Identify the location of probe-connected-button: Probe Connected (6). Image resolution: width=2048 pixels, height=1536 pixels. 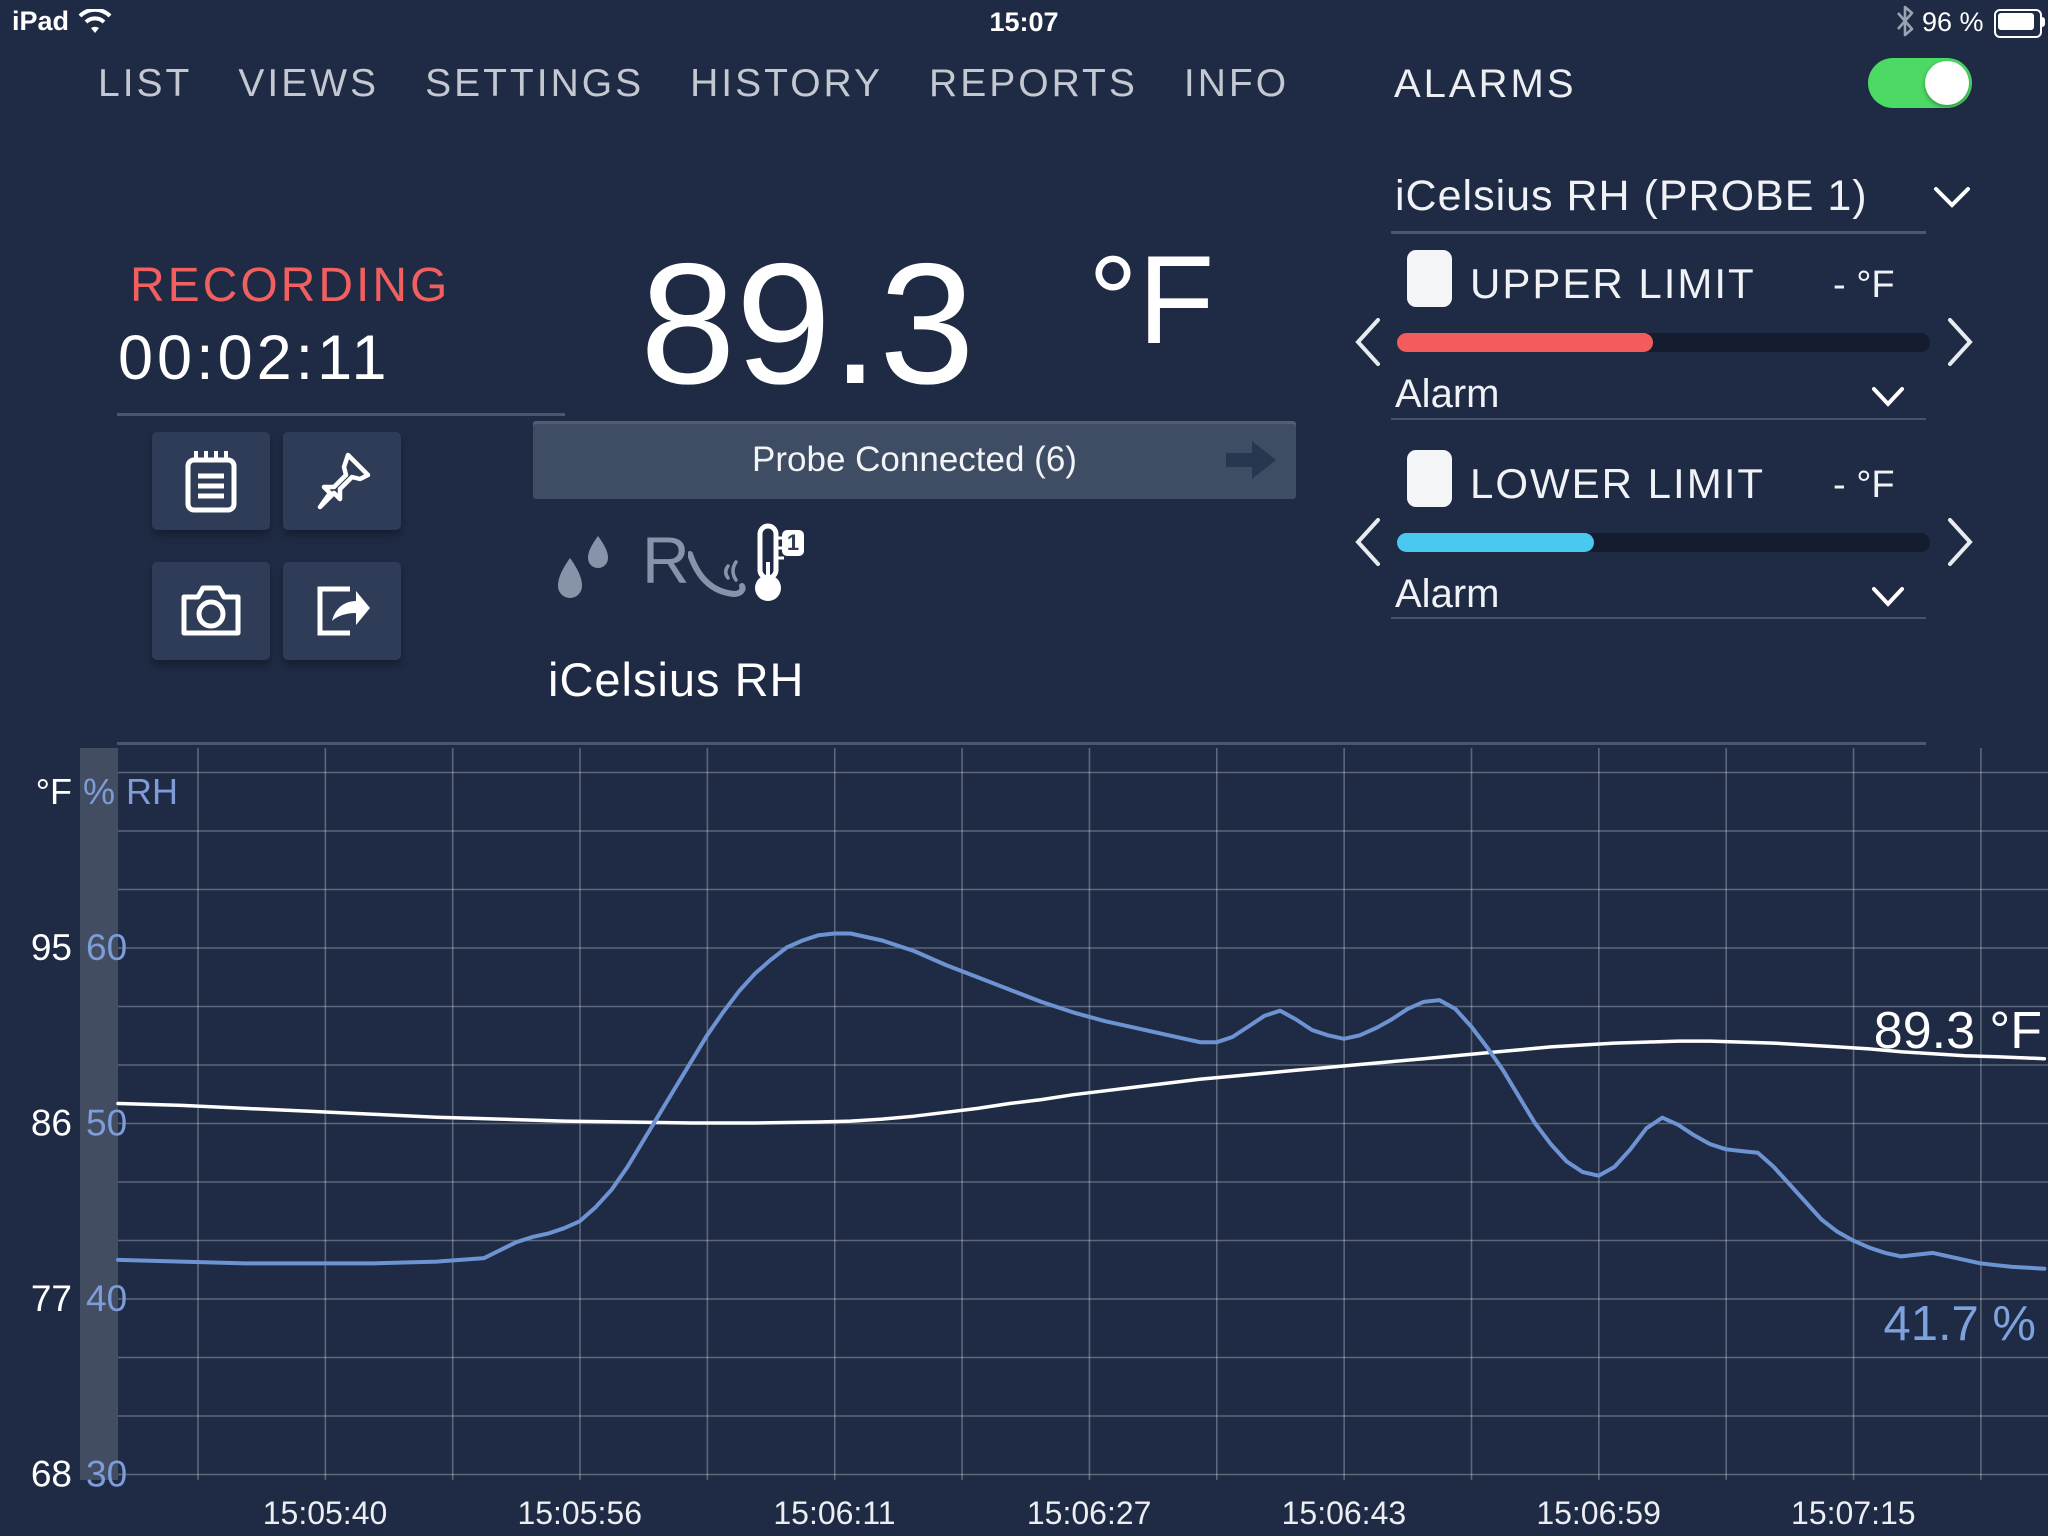
(914, 460).